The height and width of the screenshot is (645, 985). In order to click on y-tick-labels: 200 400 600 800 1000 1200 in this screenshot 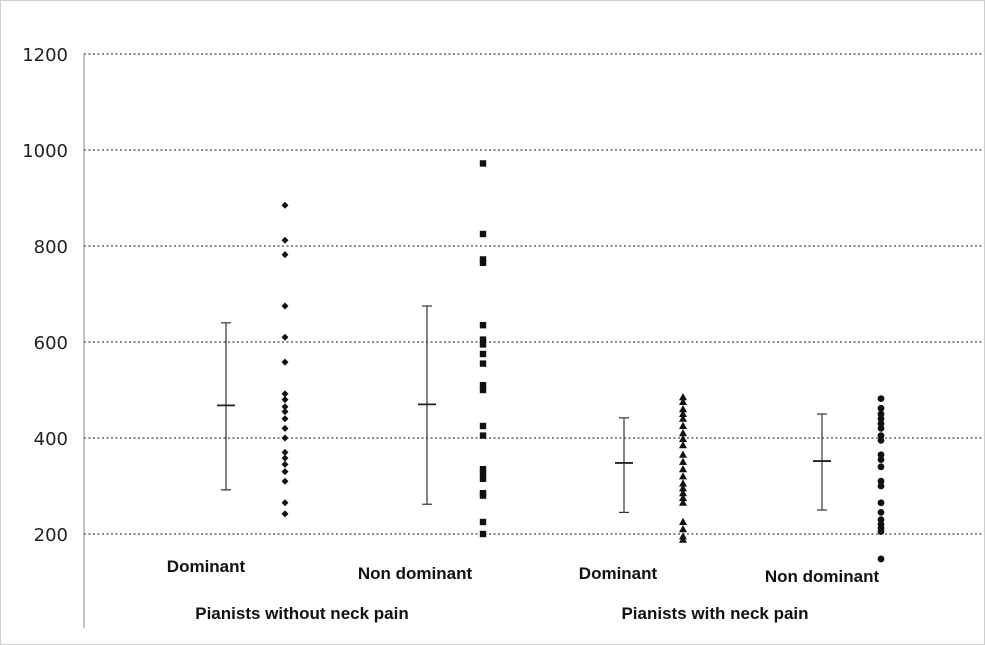, I will do `click(45, 295)`.